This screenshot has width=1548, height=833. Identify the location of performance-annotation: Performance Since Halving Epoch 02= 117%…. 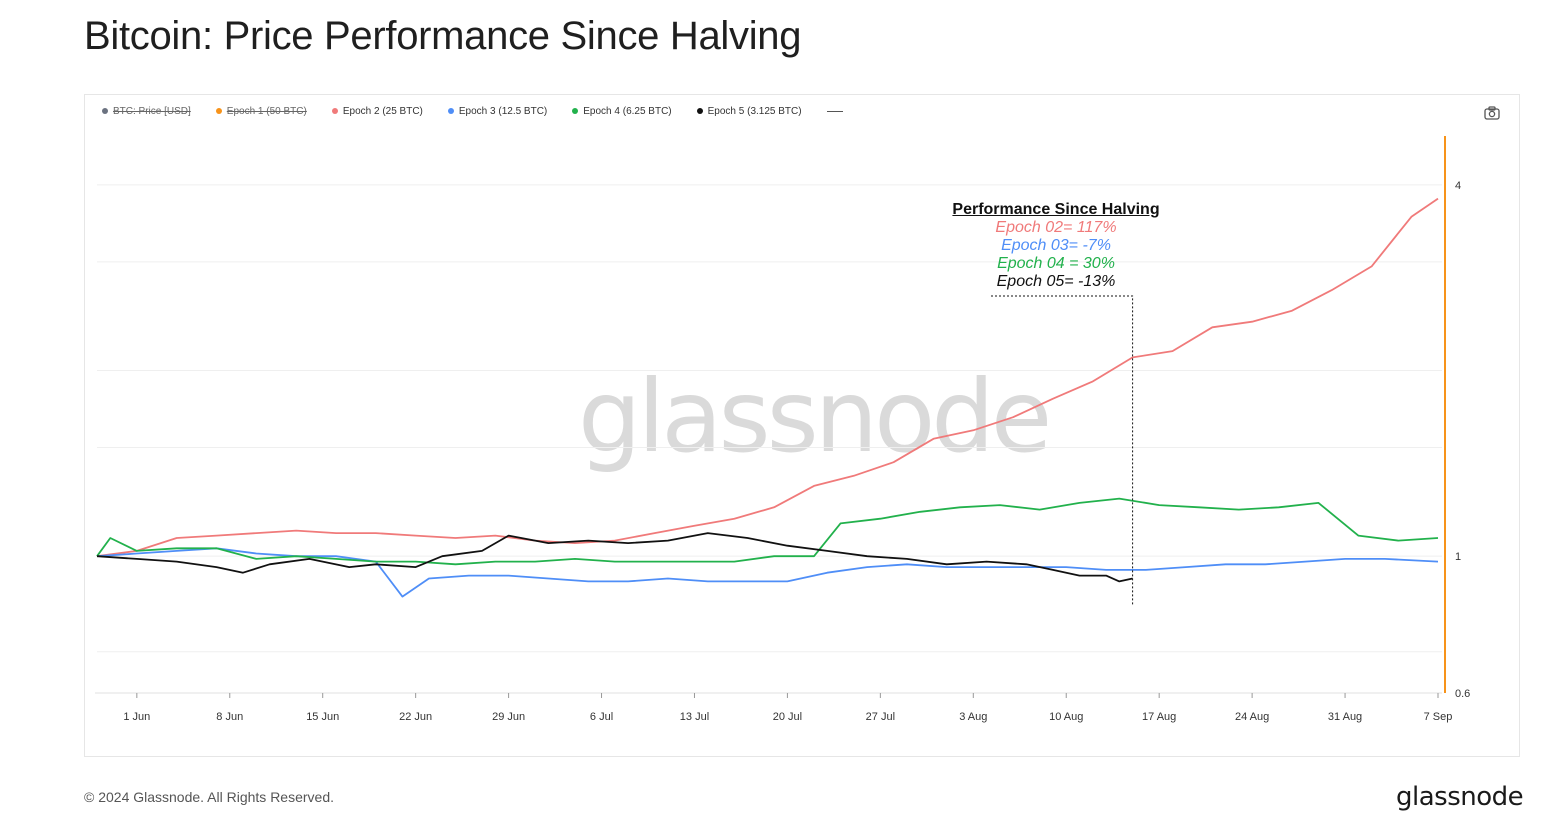
(1056, 246).